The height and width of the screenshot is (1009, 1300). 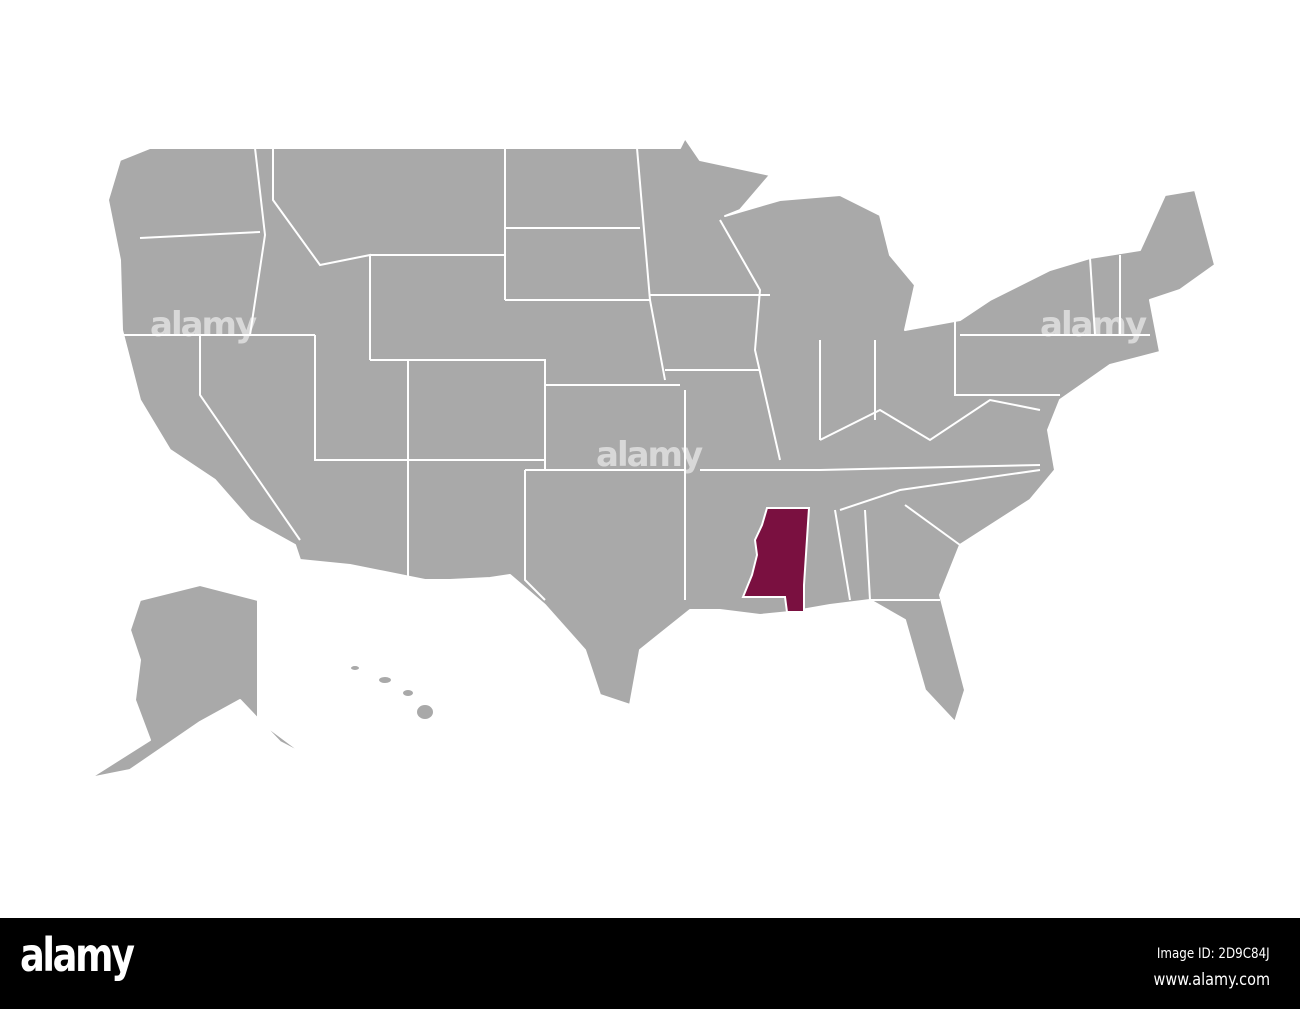 I want to click on footer-bar: alamy Image ID: 2D9C84J www.alamy.com, so click(x=650, y=963).